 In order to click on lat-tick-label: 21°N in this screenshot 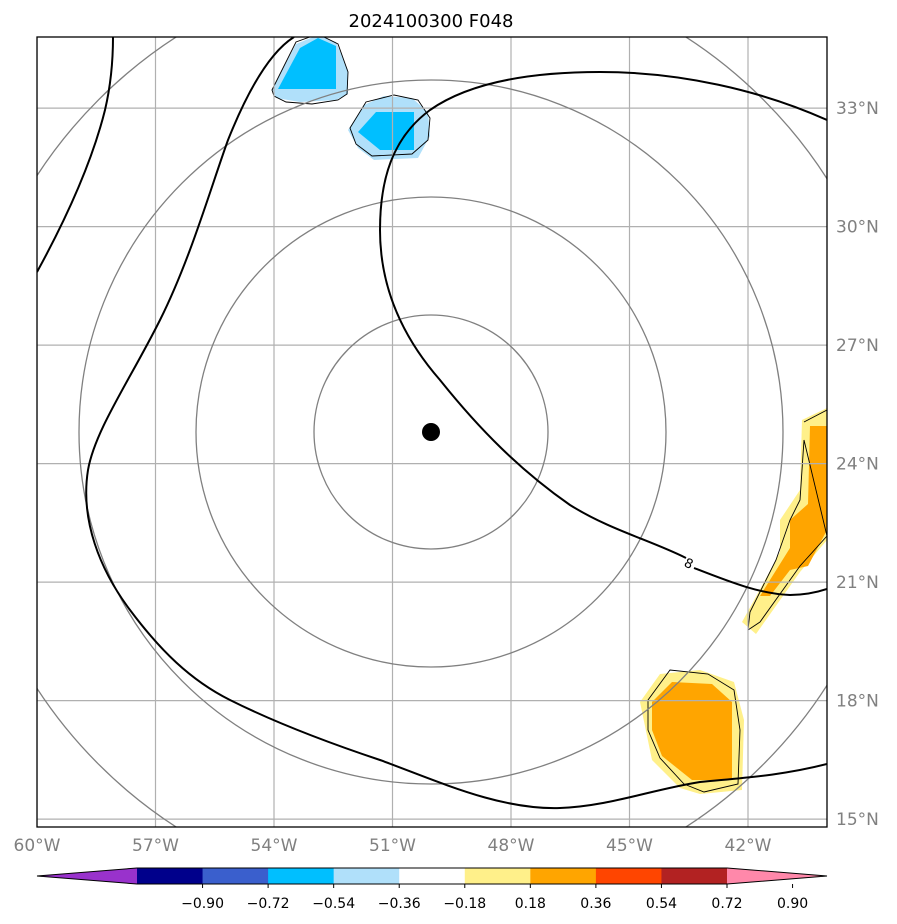, I will do `click(857, 583)`.